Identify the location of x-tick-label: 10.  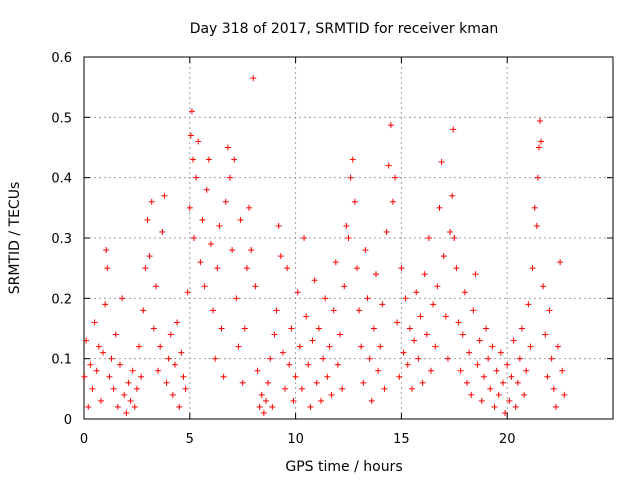
(295, 439).